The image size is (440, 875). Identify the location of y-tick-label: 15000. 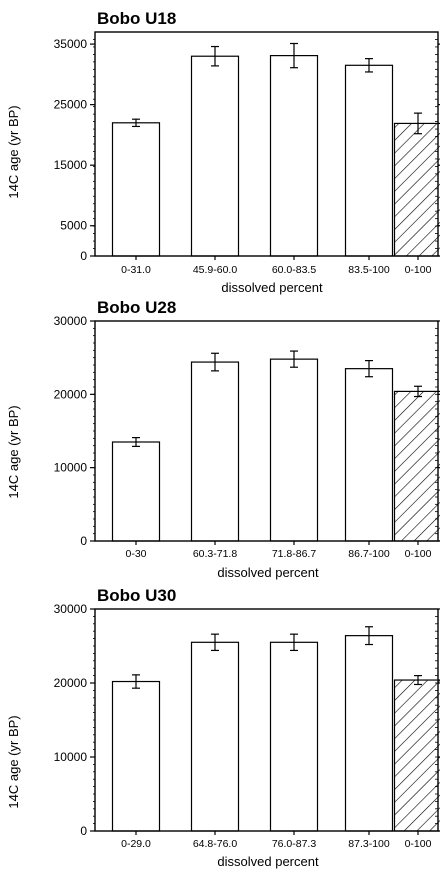
(71, 165).